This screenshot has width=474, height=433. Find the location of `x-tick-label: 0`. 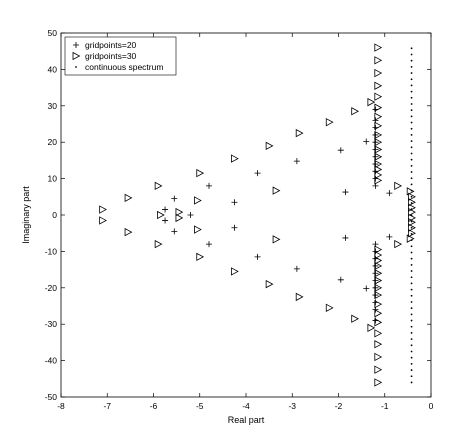

x-tick-label: 0 is located at coordinates (431, 406).